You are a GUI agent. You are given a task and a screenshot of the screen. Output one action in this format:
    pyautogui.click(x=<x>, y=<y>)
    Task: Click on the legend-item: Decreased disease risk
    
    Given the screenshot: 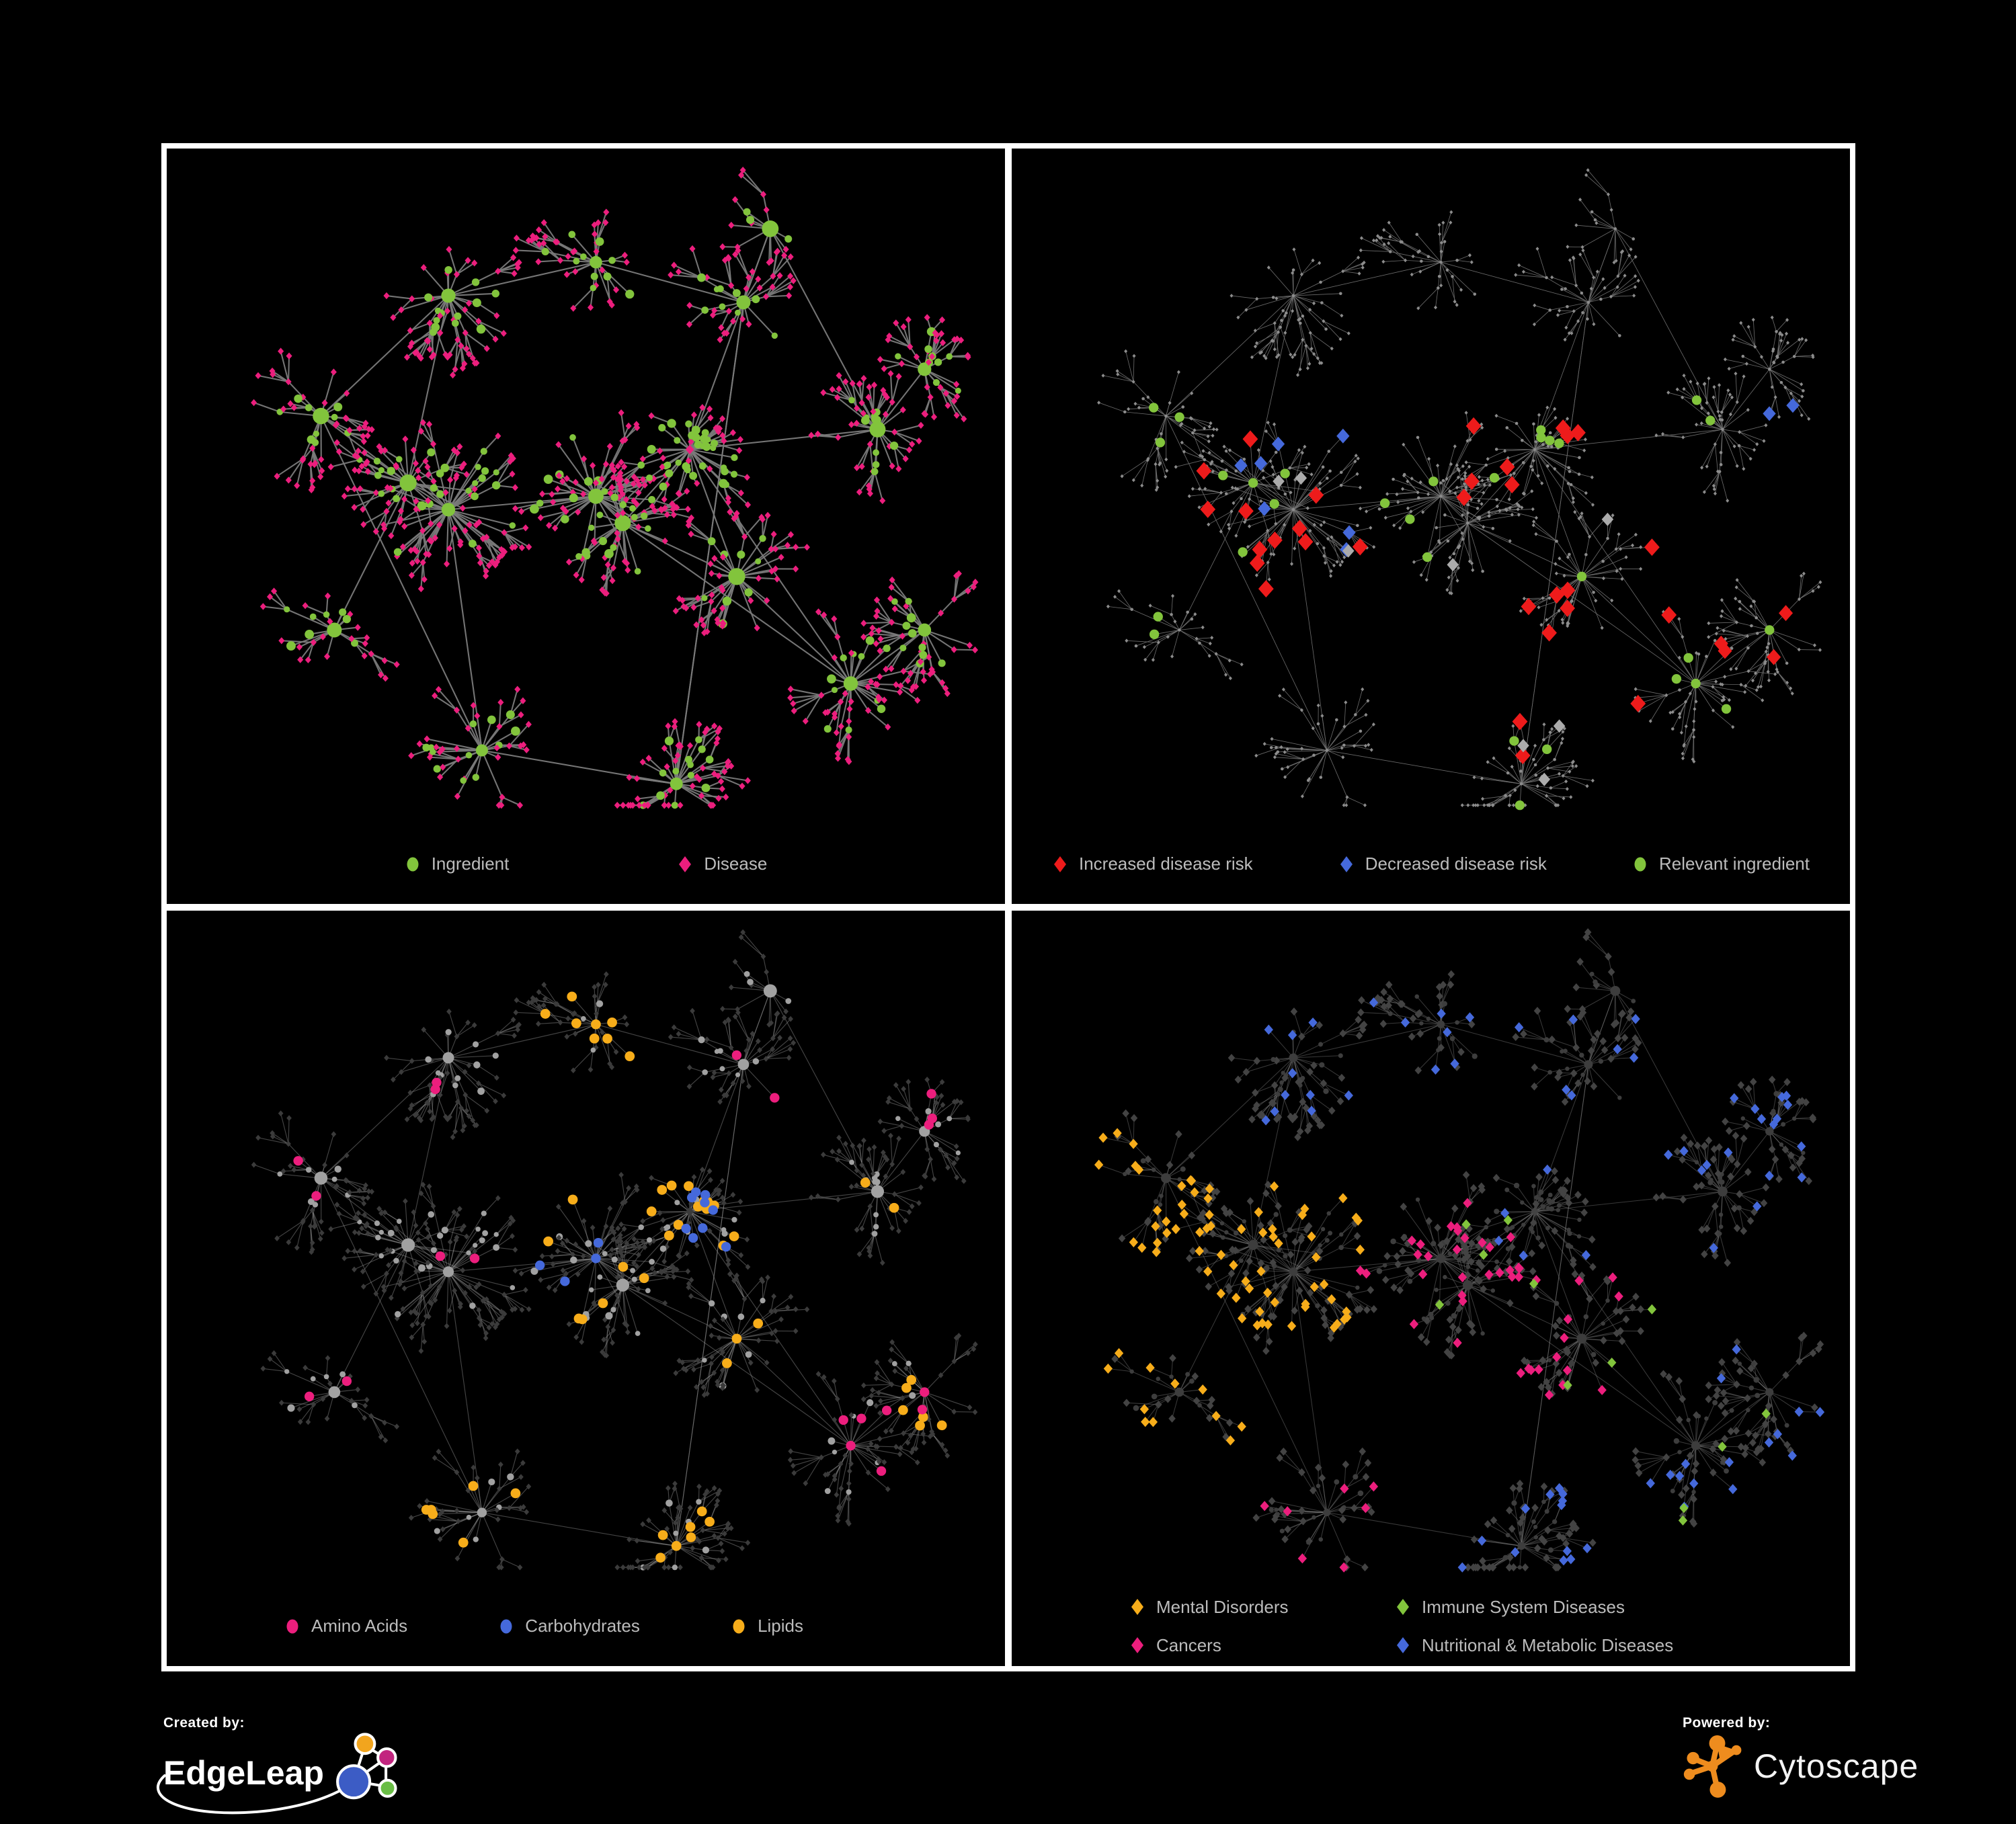 What is the action you would take?
    pyautogui.click(x=1442, y=864)
    